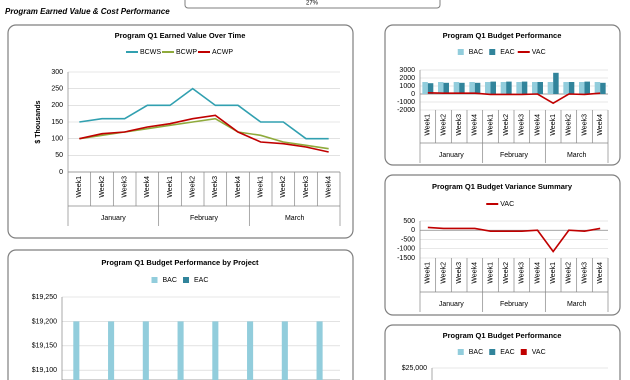 This screenshot has height=380, width=630. Describe the element at coordinates (57, 122) in the screenshot. I see `y-tick-label: 150` at that location.